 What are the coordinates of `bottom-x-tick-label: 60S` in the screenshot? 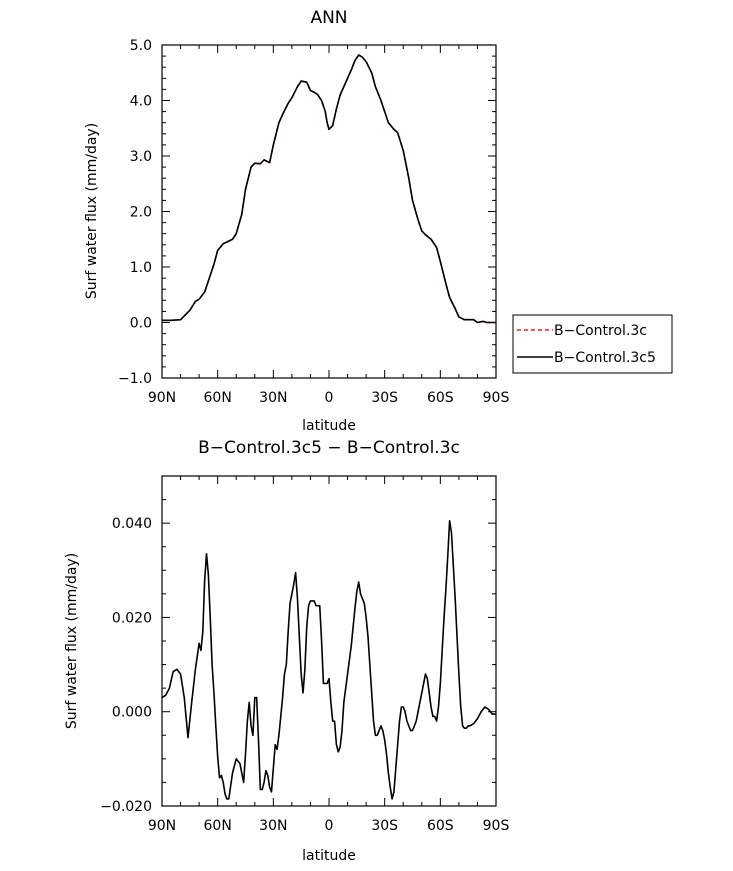 It's located at (440, 826).